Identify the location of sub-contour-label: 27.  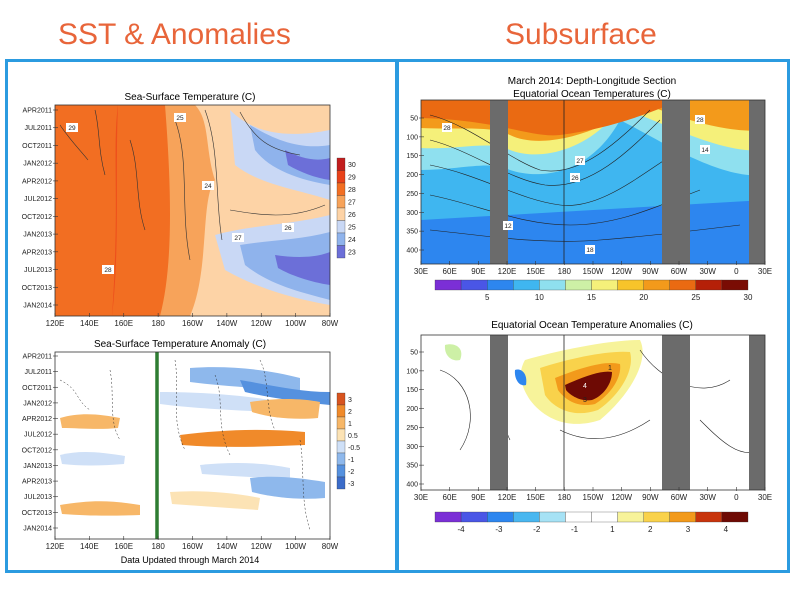
(580, 161).